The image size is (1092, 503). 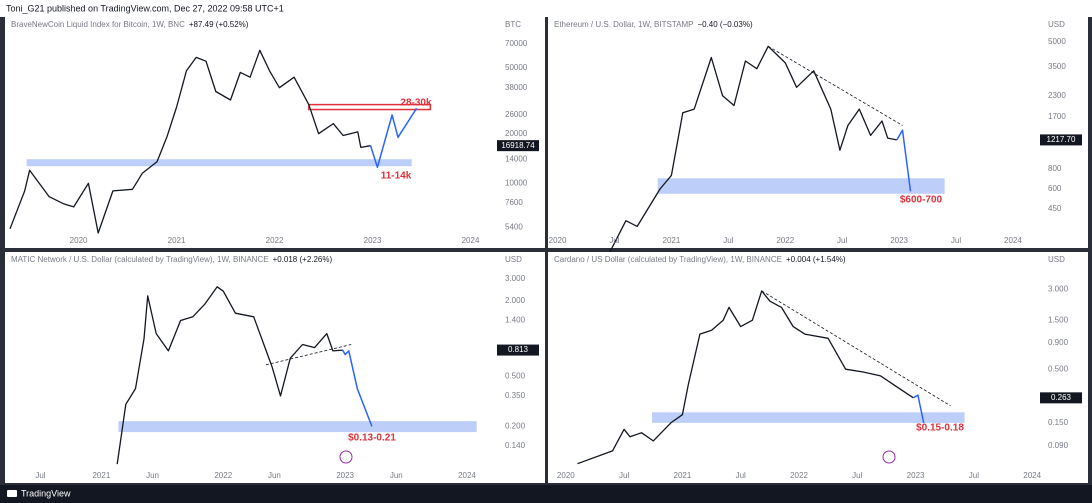 I want to click on last-price-label: 16918.74, so click(x=518, y=145).